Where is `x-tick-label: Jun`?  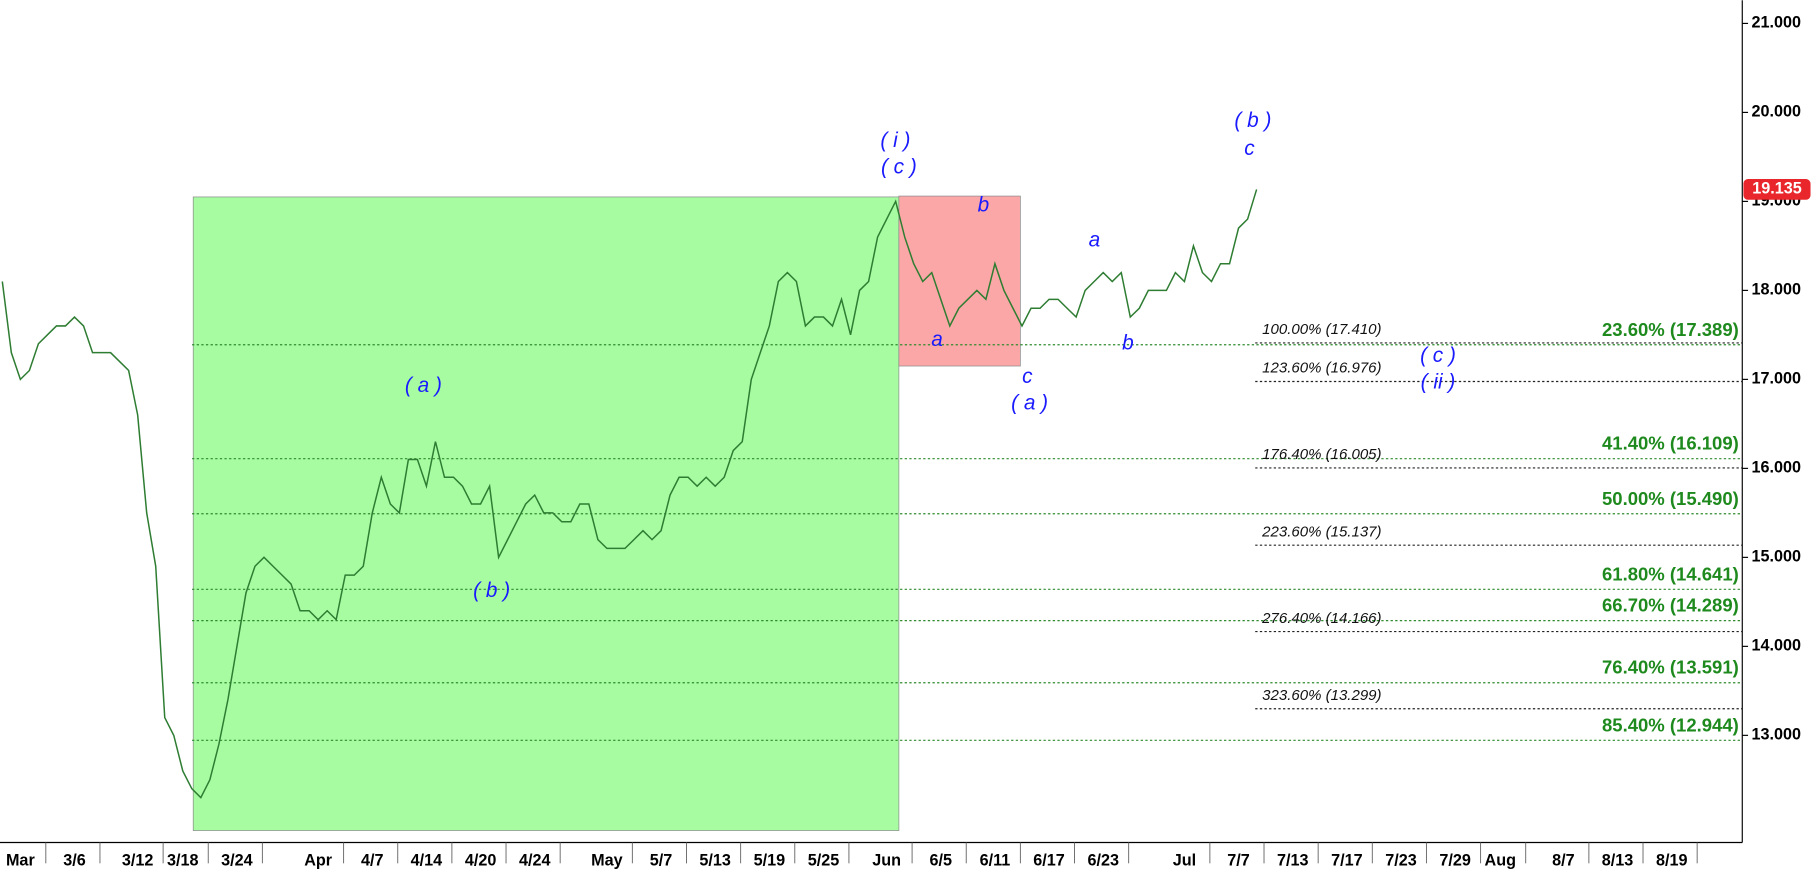
x-tick-label: Jun is located at coordinates (886, 860).